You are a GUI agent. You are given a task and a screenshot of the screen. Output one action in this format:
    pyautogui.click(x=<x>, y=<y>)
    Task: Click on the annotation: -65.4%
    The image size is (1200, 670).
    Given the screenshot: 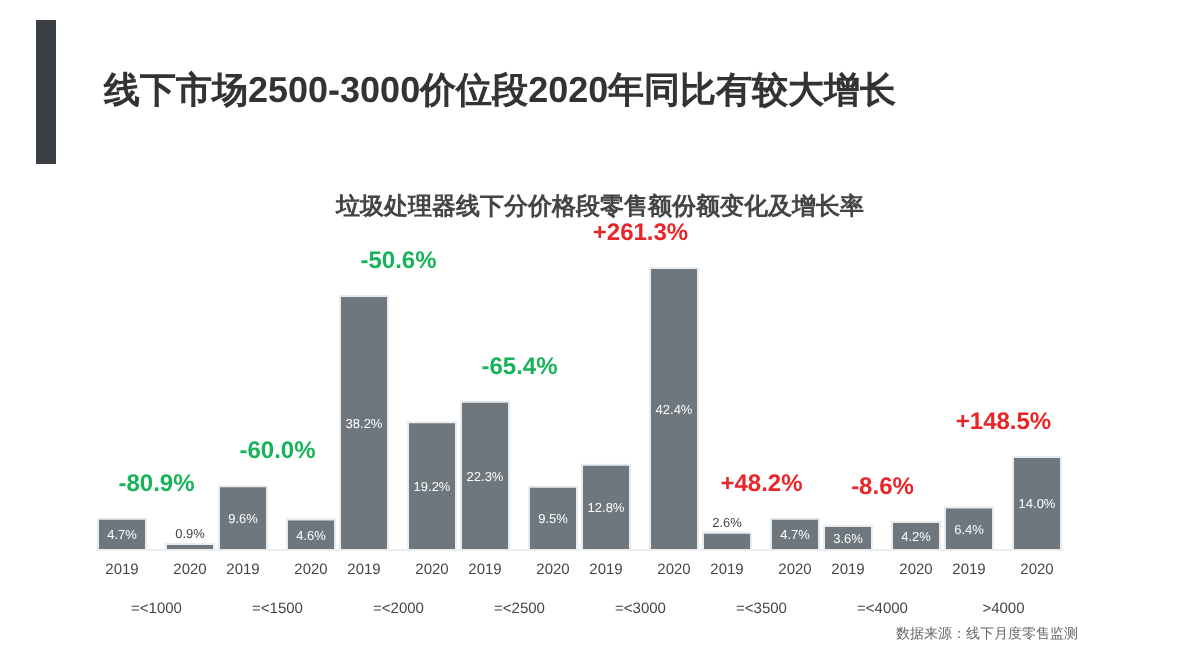 What is the action you would take?
    pyautogui.click(x=520, y=365)
    